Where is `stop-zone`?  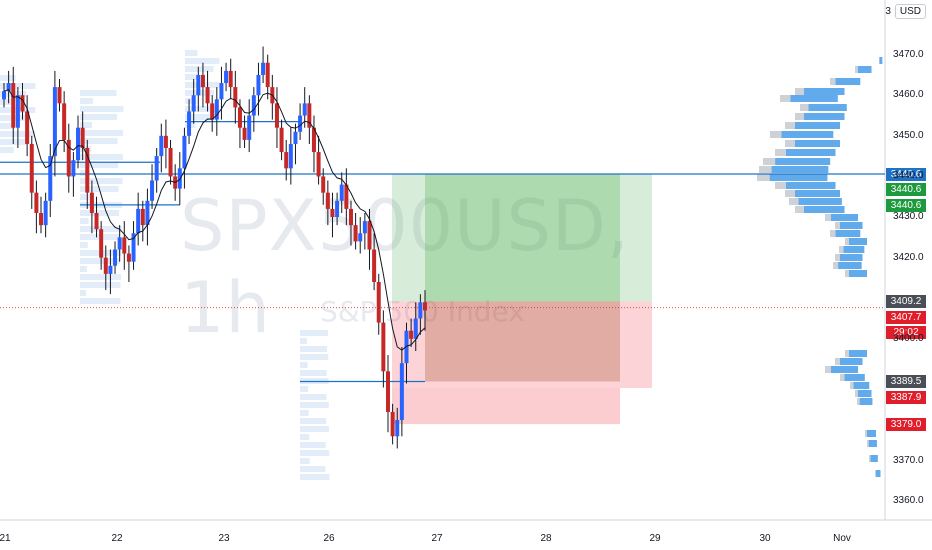
stop-zone is located at coordinates (506, 406).